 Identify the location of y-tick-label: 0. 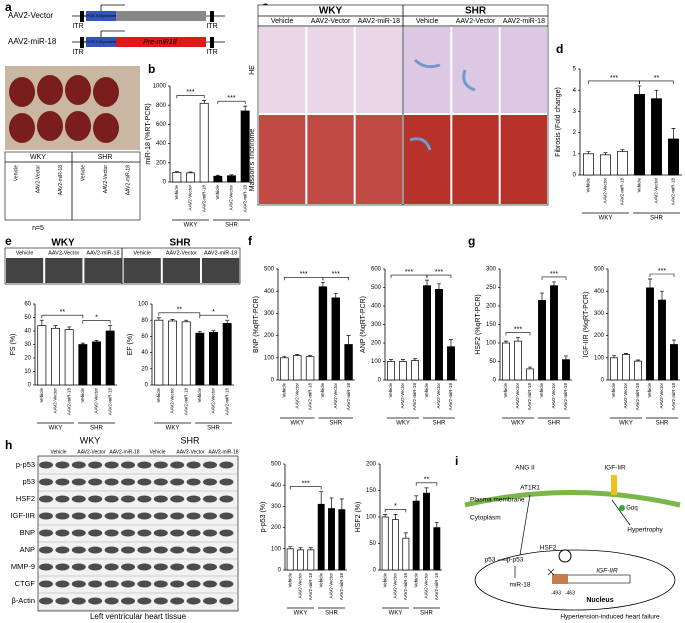
(603, 381).